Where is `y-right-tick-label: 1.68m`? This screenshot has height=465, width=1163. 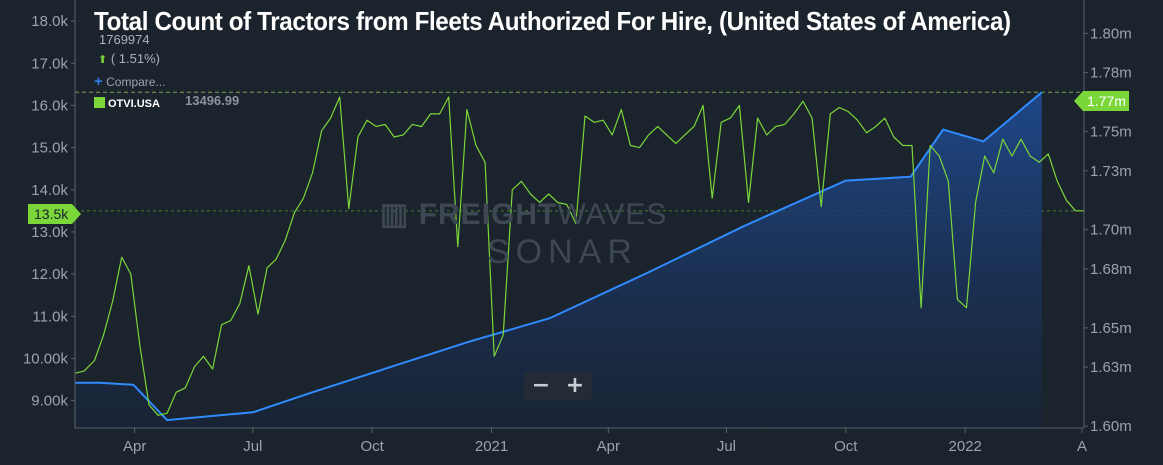
y-right-tick-label: 1.68m is located at coordinates (1111, 269).